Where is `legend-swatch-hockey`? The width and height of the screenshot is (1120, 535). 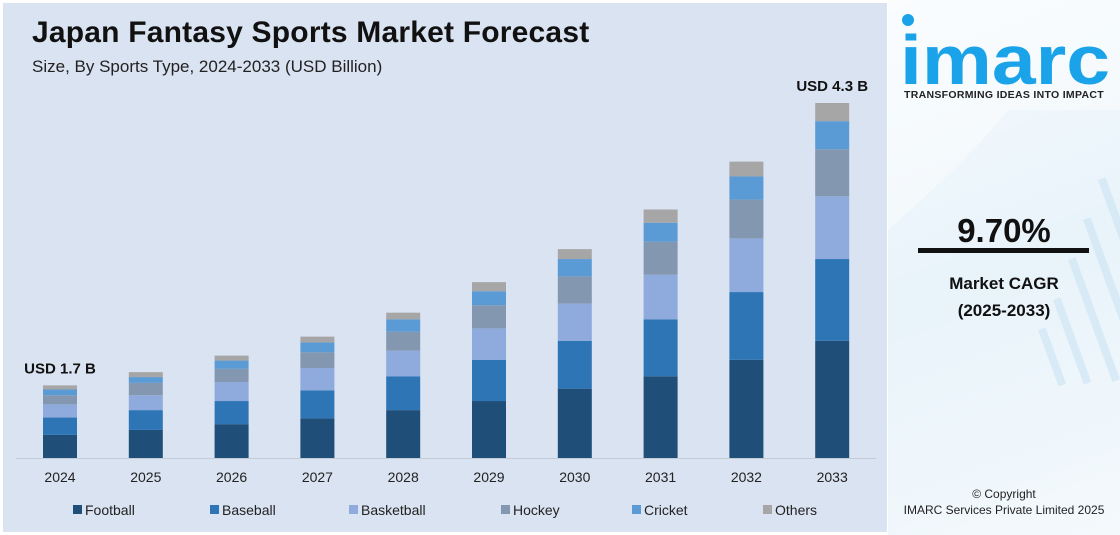 legend-swatch-hockey is located at coordinates (505, 509).